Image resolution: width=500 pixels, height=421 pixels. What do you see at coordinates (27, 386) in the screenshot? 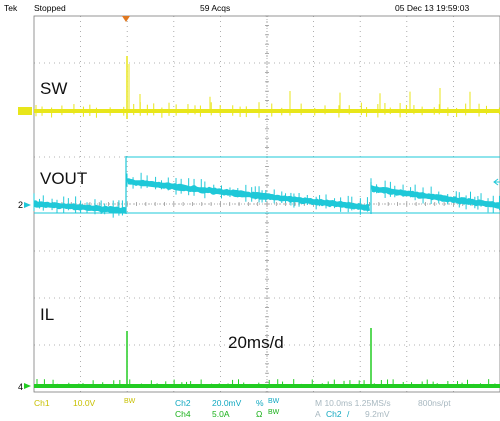
I see `ch4-ground-marker` at bounding box center [27, 386].